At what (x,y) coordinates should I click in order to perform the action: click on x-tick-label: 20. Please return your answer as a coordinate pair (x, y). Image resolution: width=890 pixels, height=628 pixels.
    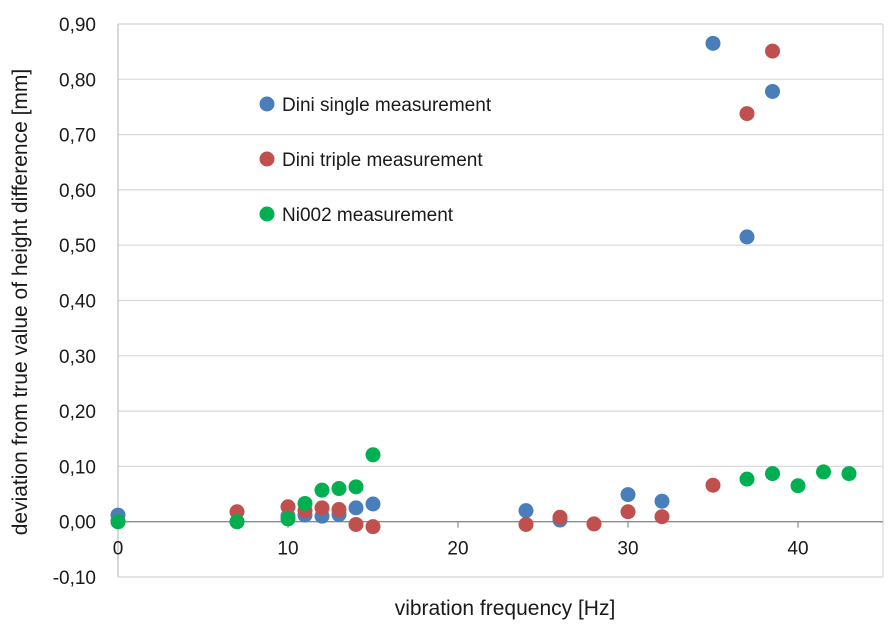
    Looking at the image, I should click on (457, 549).